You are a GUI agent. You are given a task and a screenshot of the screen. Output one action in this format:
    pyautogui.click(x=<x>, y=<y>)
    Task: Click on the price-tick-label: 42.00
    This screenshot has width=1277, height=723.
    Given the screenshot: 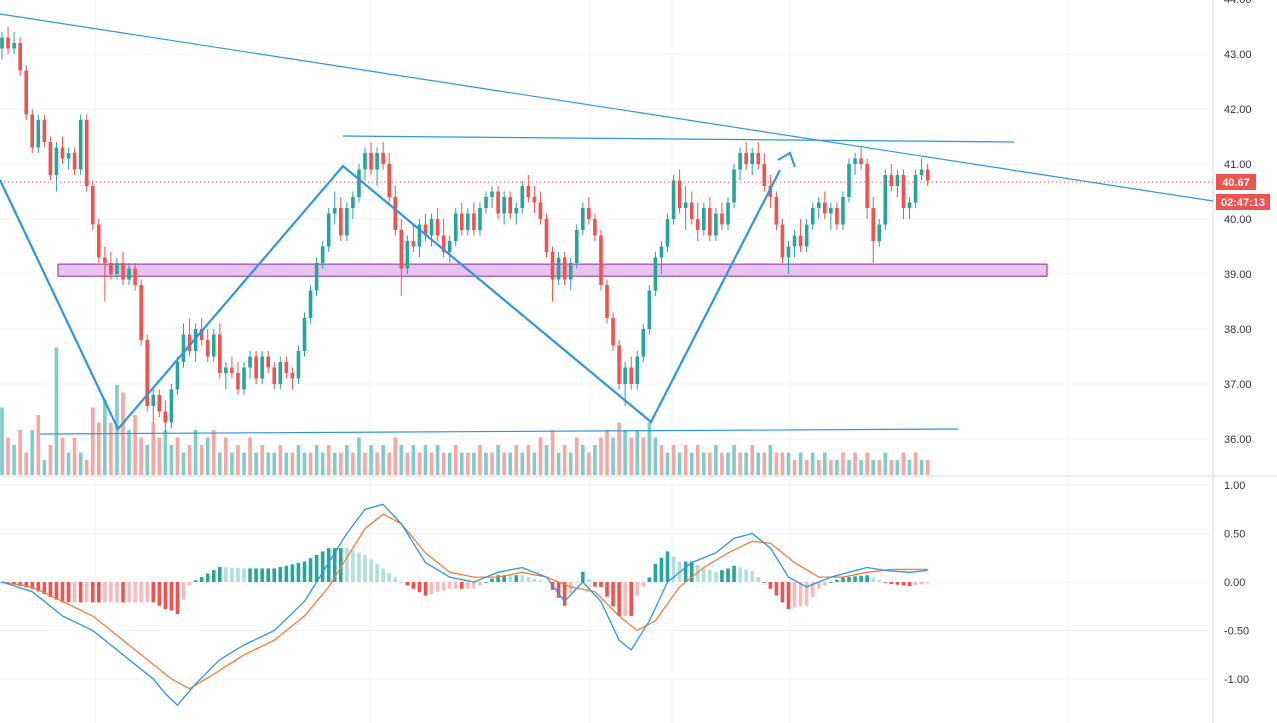 What is the action you would take?
    pyautogui.click(x=1238, y=110)
    